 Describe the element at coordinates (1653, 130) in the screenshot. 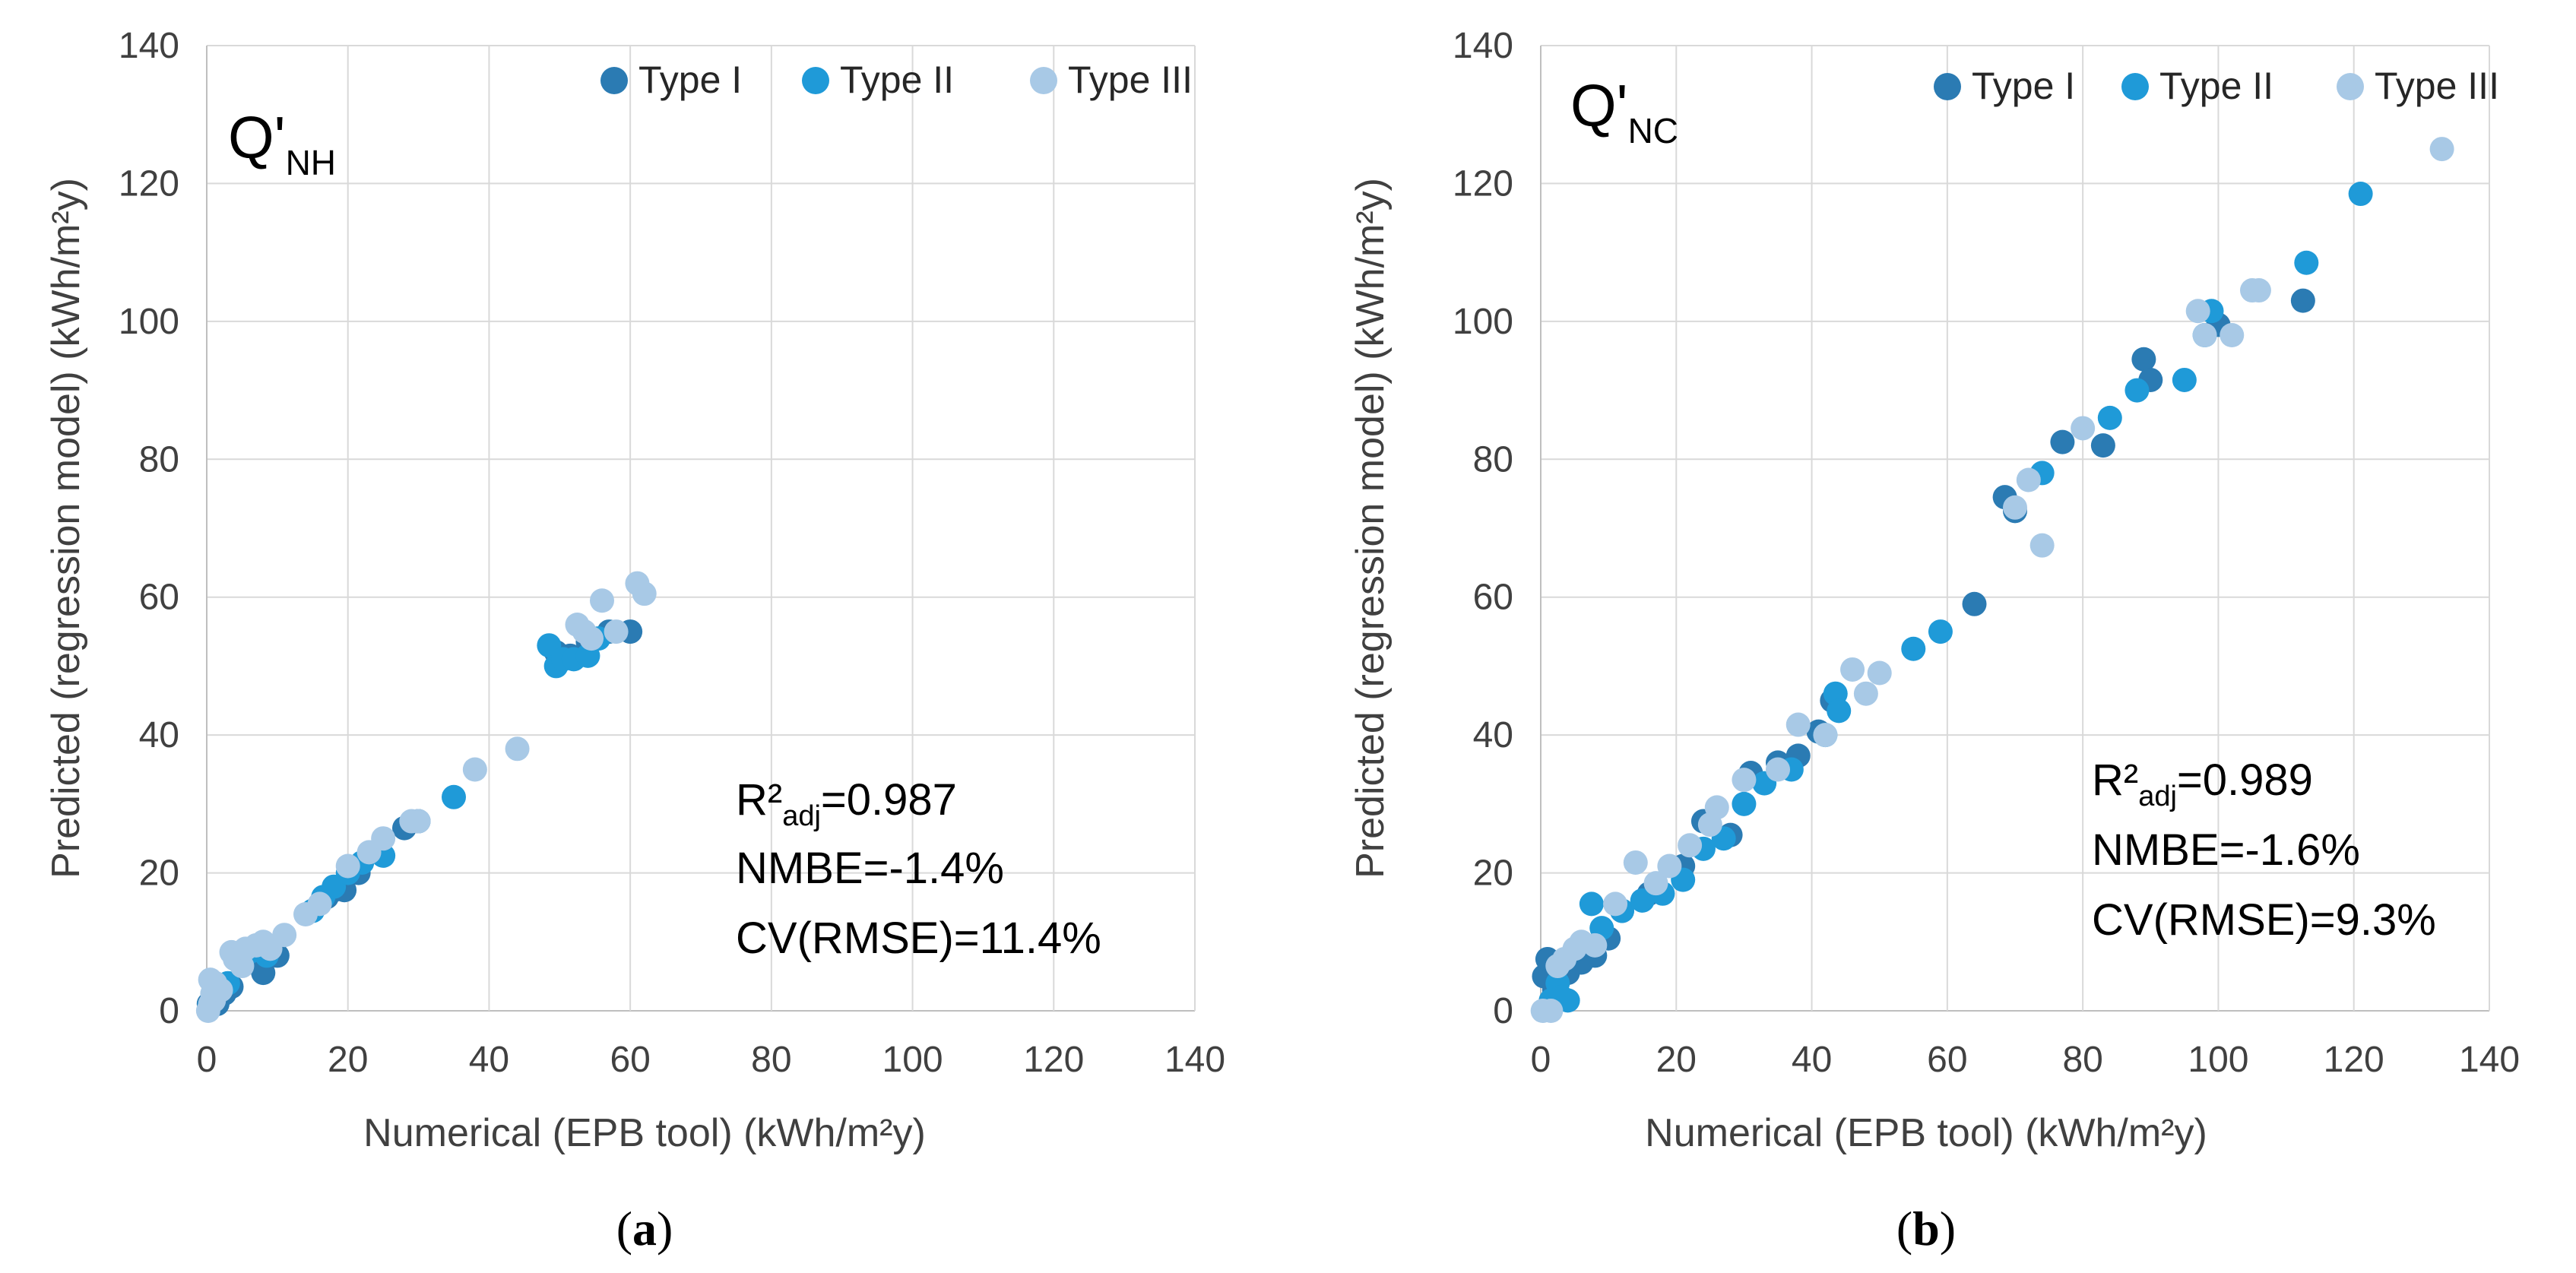

I see `panel-title-subscript: NC` at that location.